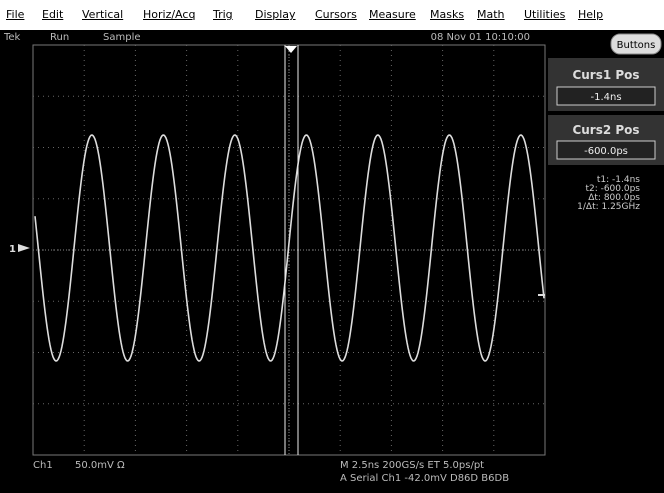 The image size is (664, 493). What do you see at coordinates (12, 37) in the screenshot?
I see `brand: Tek` at bounding box center [12, 37].